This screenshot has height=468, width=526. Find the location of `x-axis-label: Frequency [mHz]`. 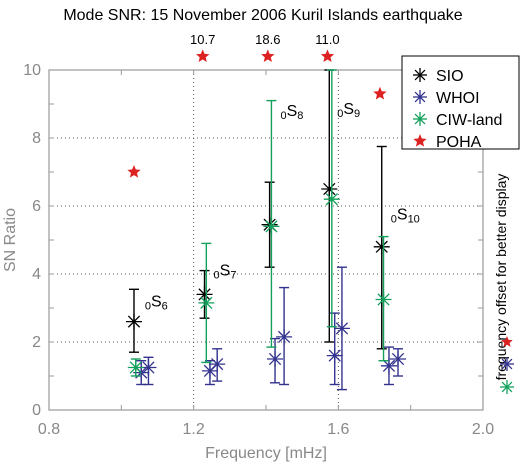

x-axis-label: Frequency [mHz] is located at coordinates (266, 453).